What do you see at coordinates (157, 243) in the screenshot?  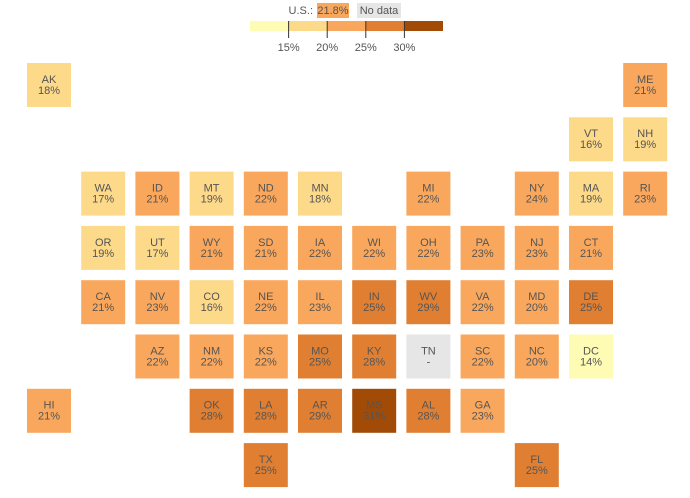 I see `state-label: UT` at bounding box center [157, 243].